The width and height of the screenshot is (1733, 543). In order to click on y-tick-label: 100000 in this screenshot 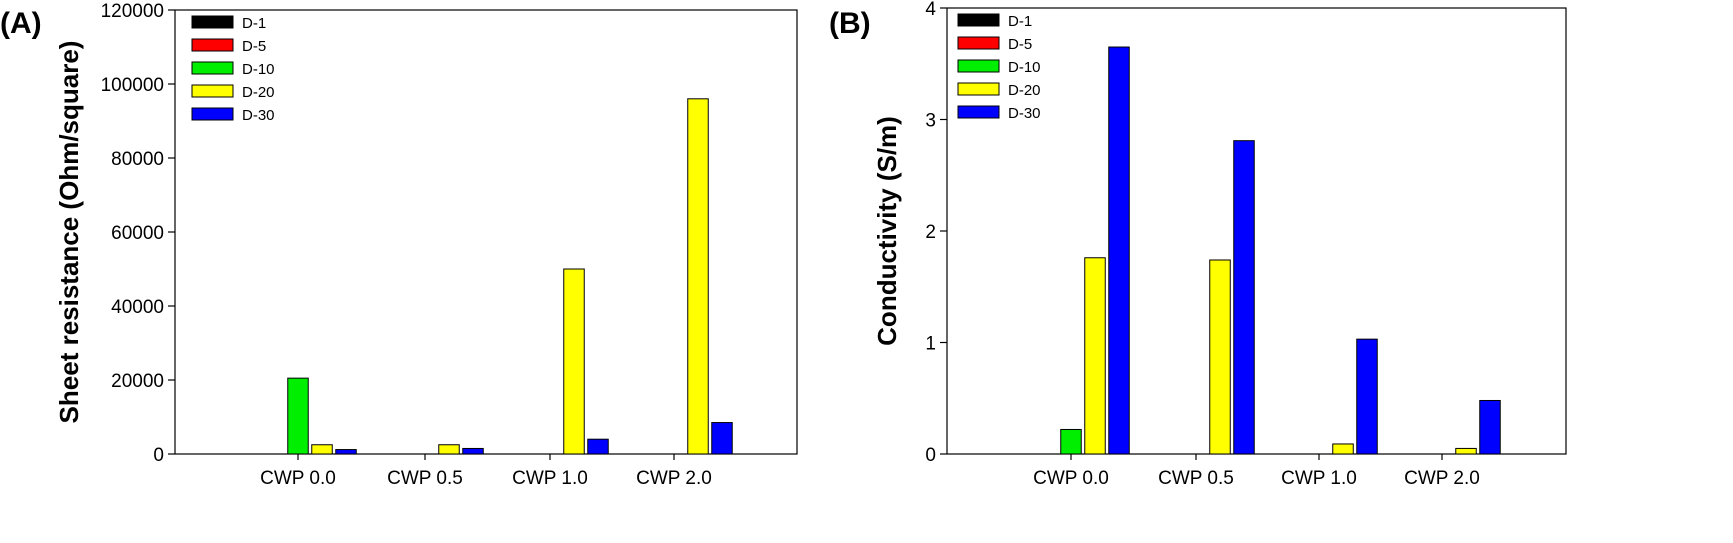, I will do `click(132, 85)`.